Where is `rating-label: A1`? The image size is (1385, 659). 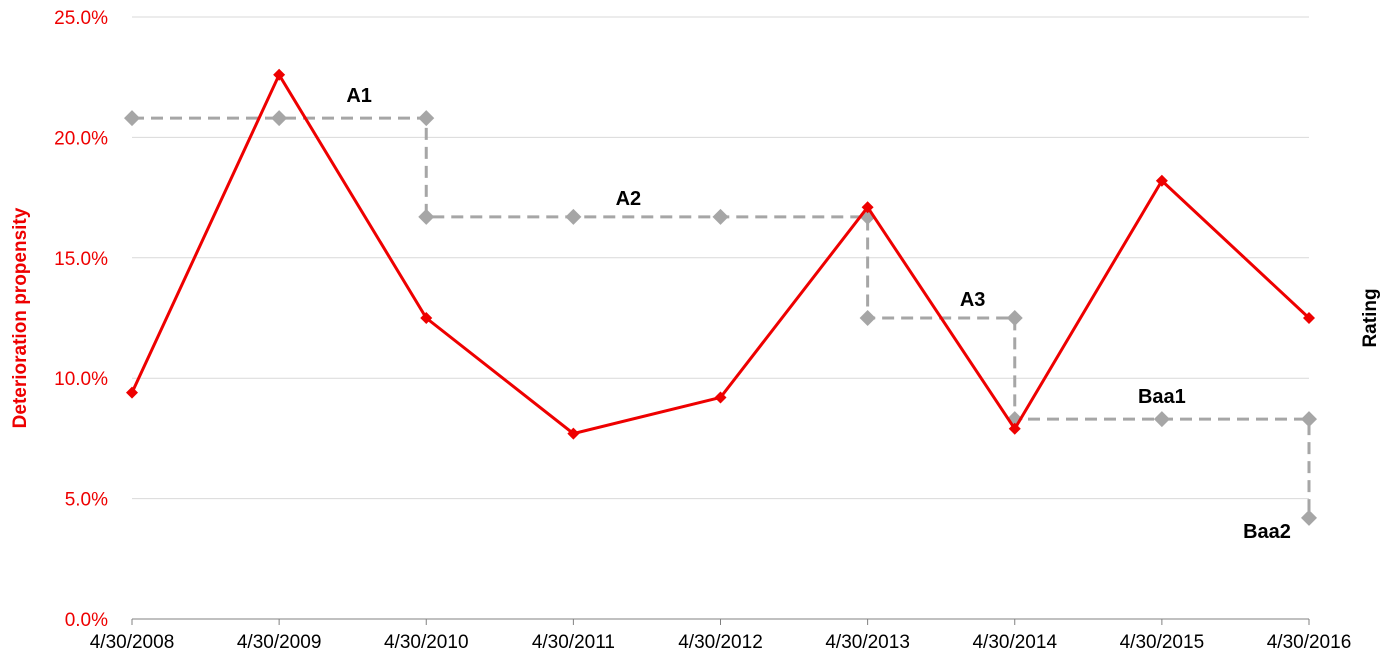 rating-label: A1 is located at coordinates (359, 96).